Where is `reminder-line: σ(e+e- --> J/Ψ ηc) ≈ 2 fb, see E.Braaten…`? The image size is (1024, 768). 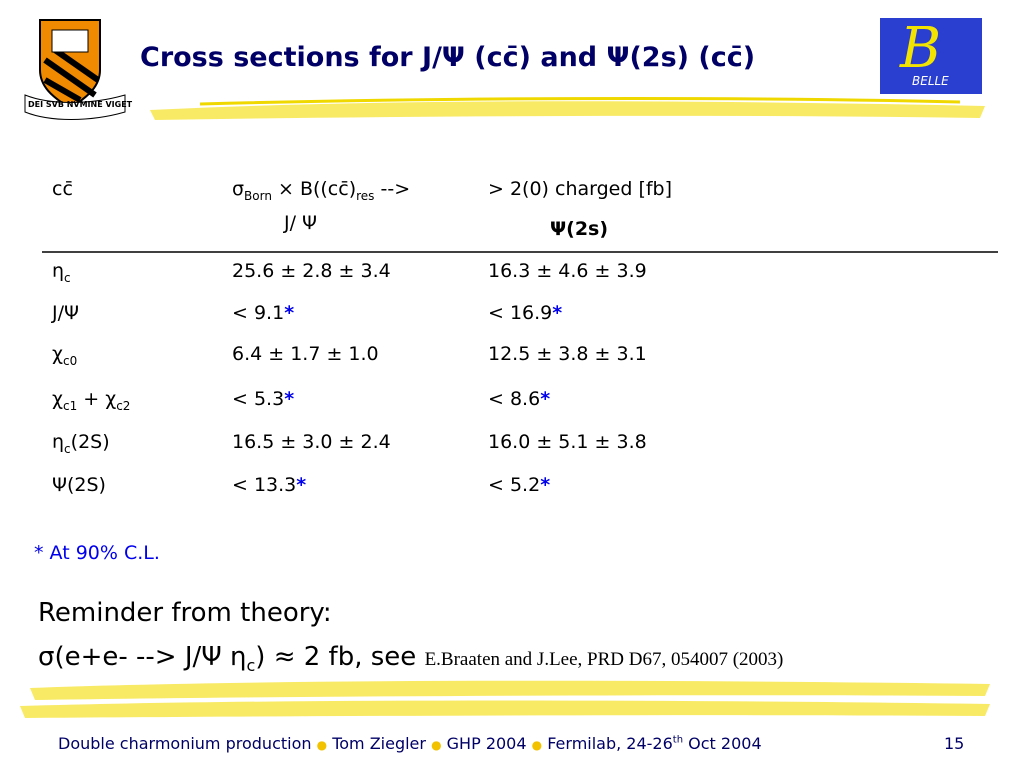
reminder-line: σ(e+e- --> J/Ψ ηc) ≈ 2 fb, see E.Braaten… is located at coordinates (410, 658).